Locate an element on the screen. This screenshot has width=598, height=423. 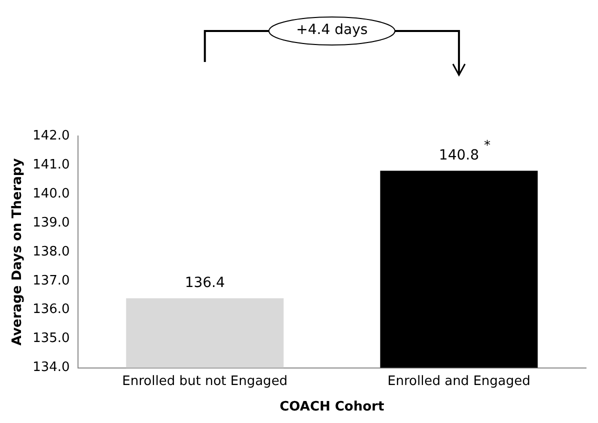
annotation: * is located at coordinates (487, 146).